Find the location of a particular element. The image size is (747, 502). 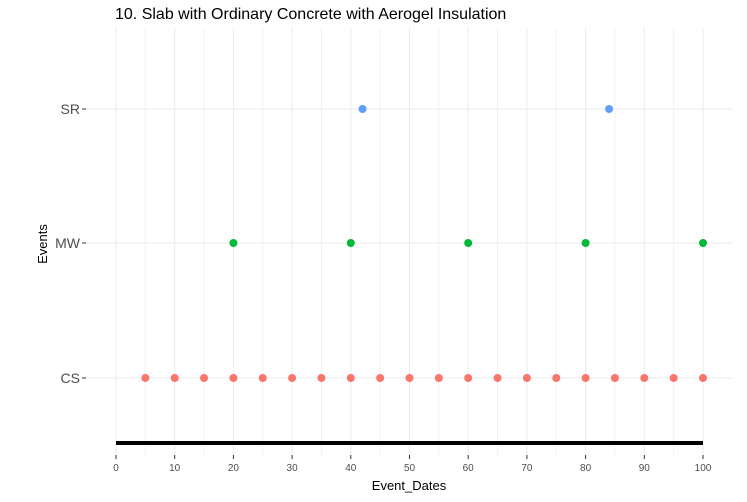

x-tick-label: 70 is located at coordinates (527, 468).